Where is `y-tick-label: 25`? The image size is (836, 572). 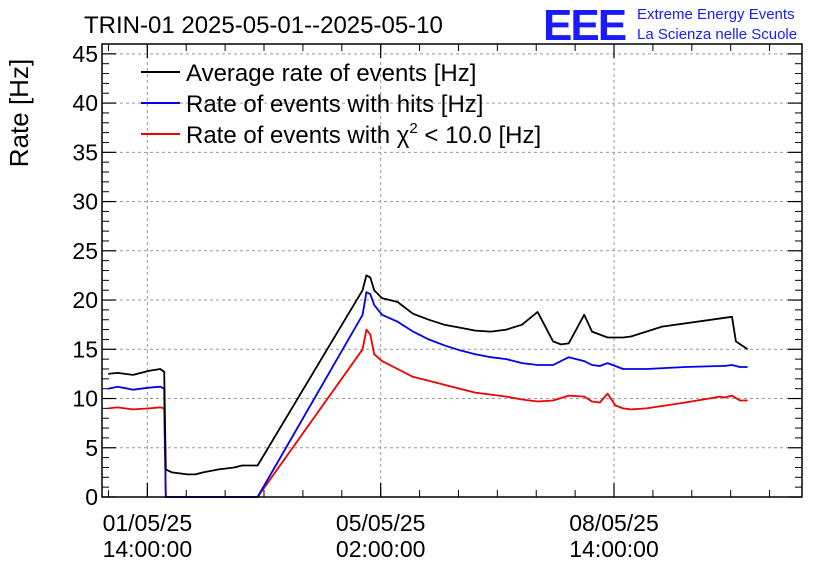
y-tick-label: 25 is located at coordinates (85, 251).